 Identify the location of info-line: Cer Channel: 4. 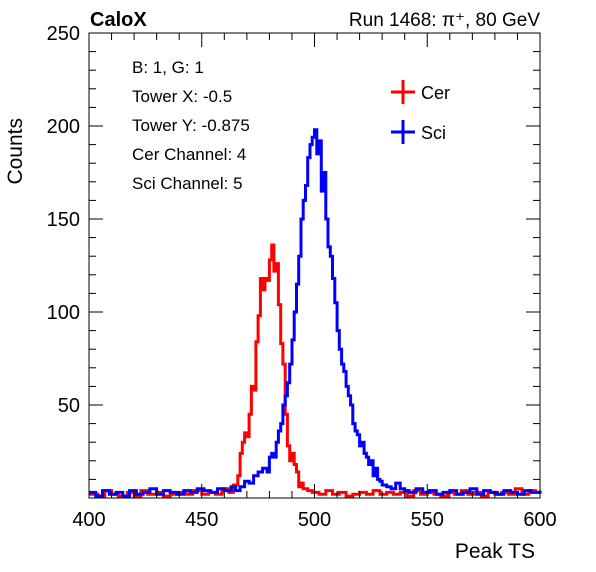
(189, 154).